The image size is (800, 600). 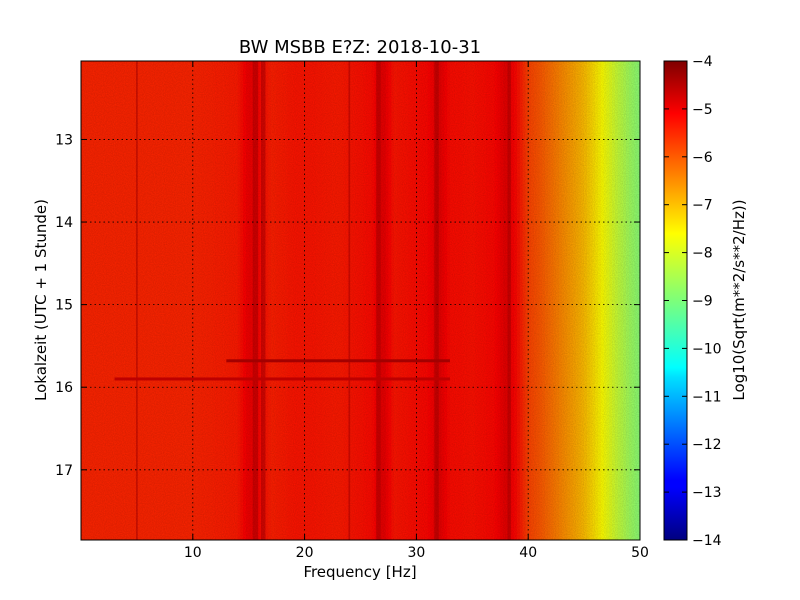 What do you see at coordinates (528, 553) in the screenshot?
I see `x-tick-label: 40` at bounding box center [528, 553].